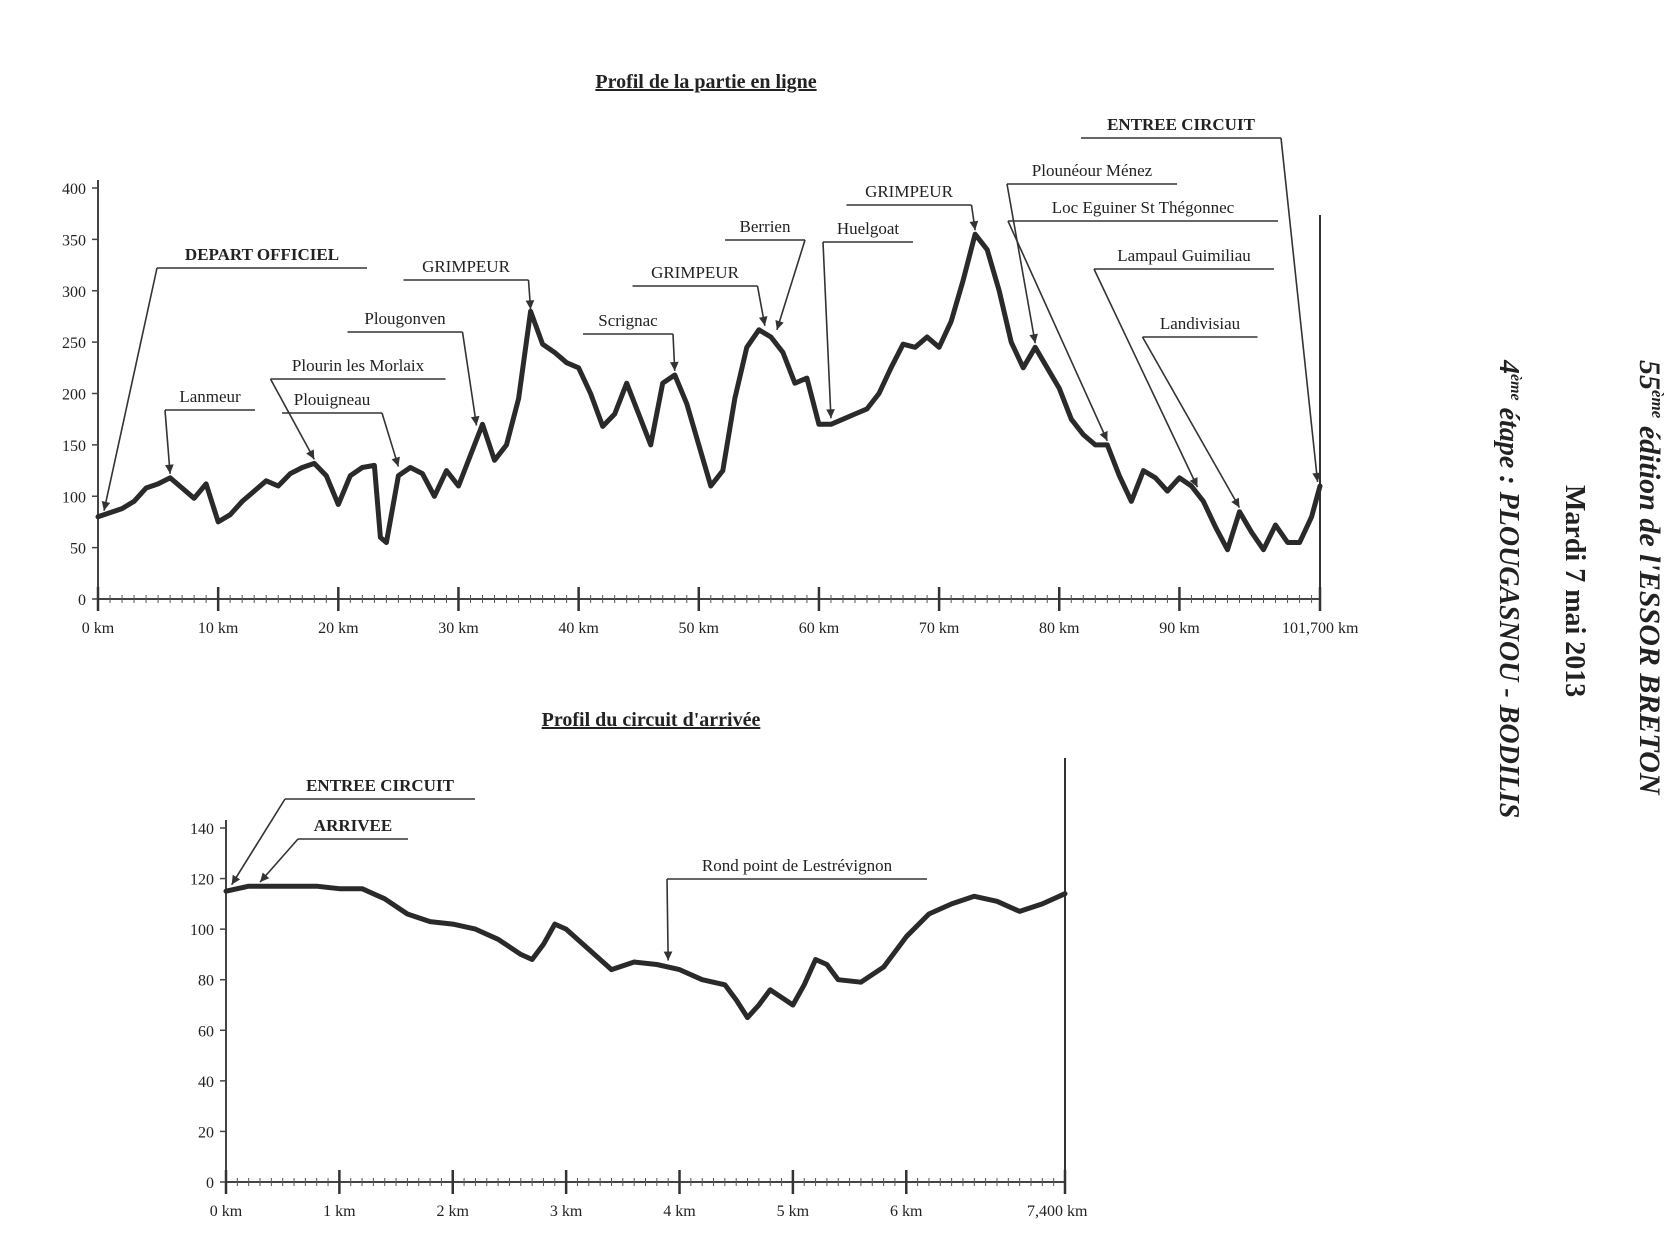  I want to click on annotation: Loc Eguiner St Thégonnec, so click(1142, 320).